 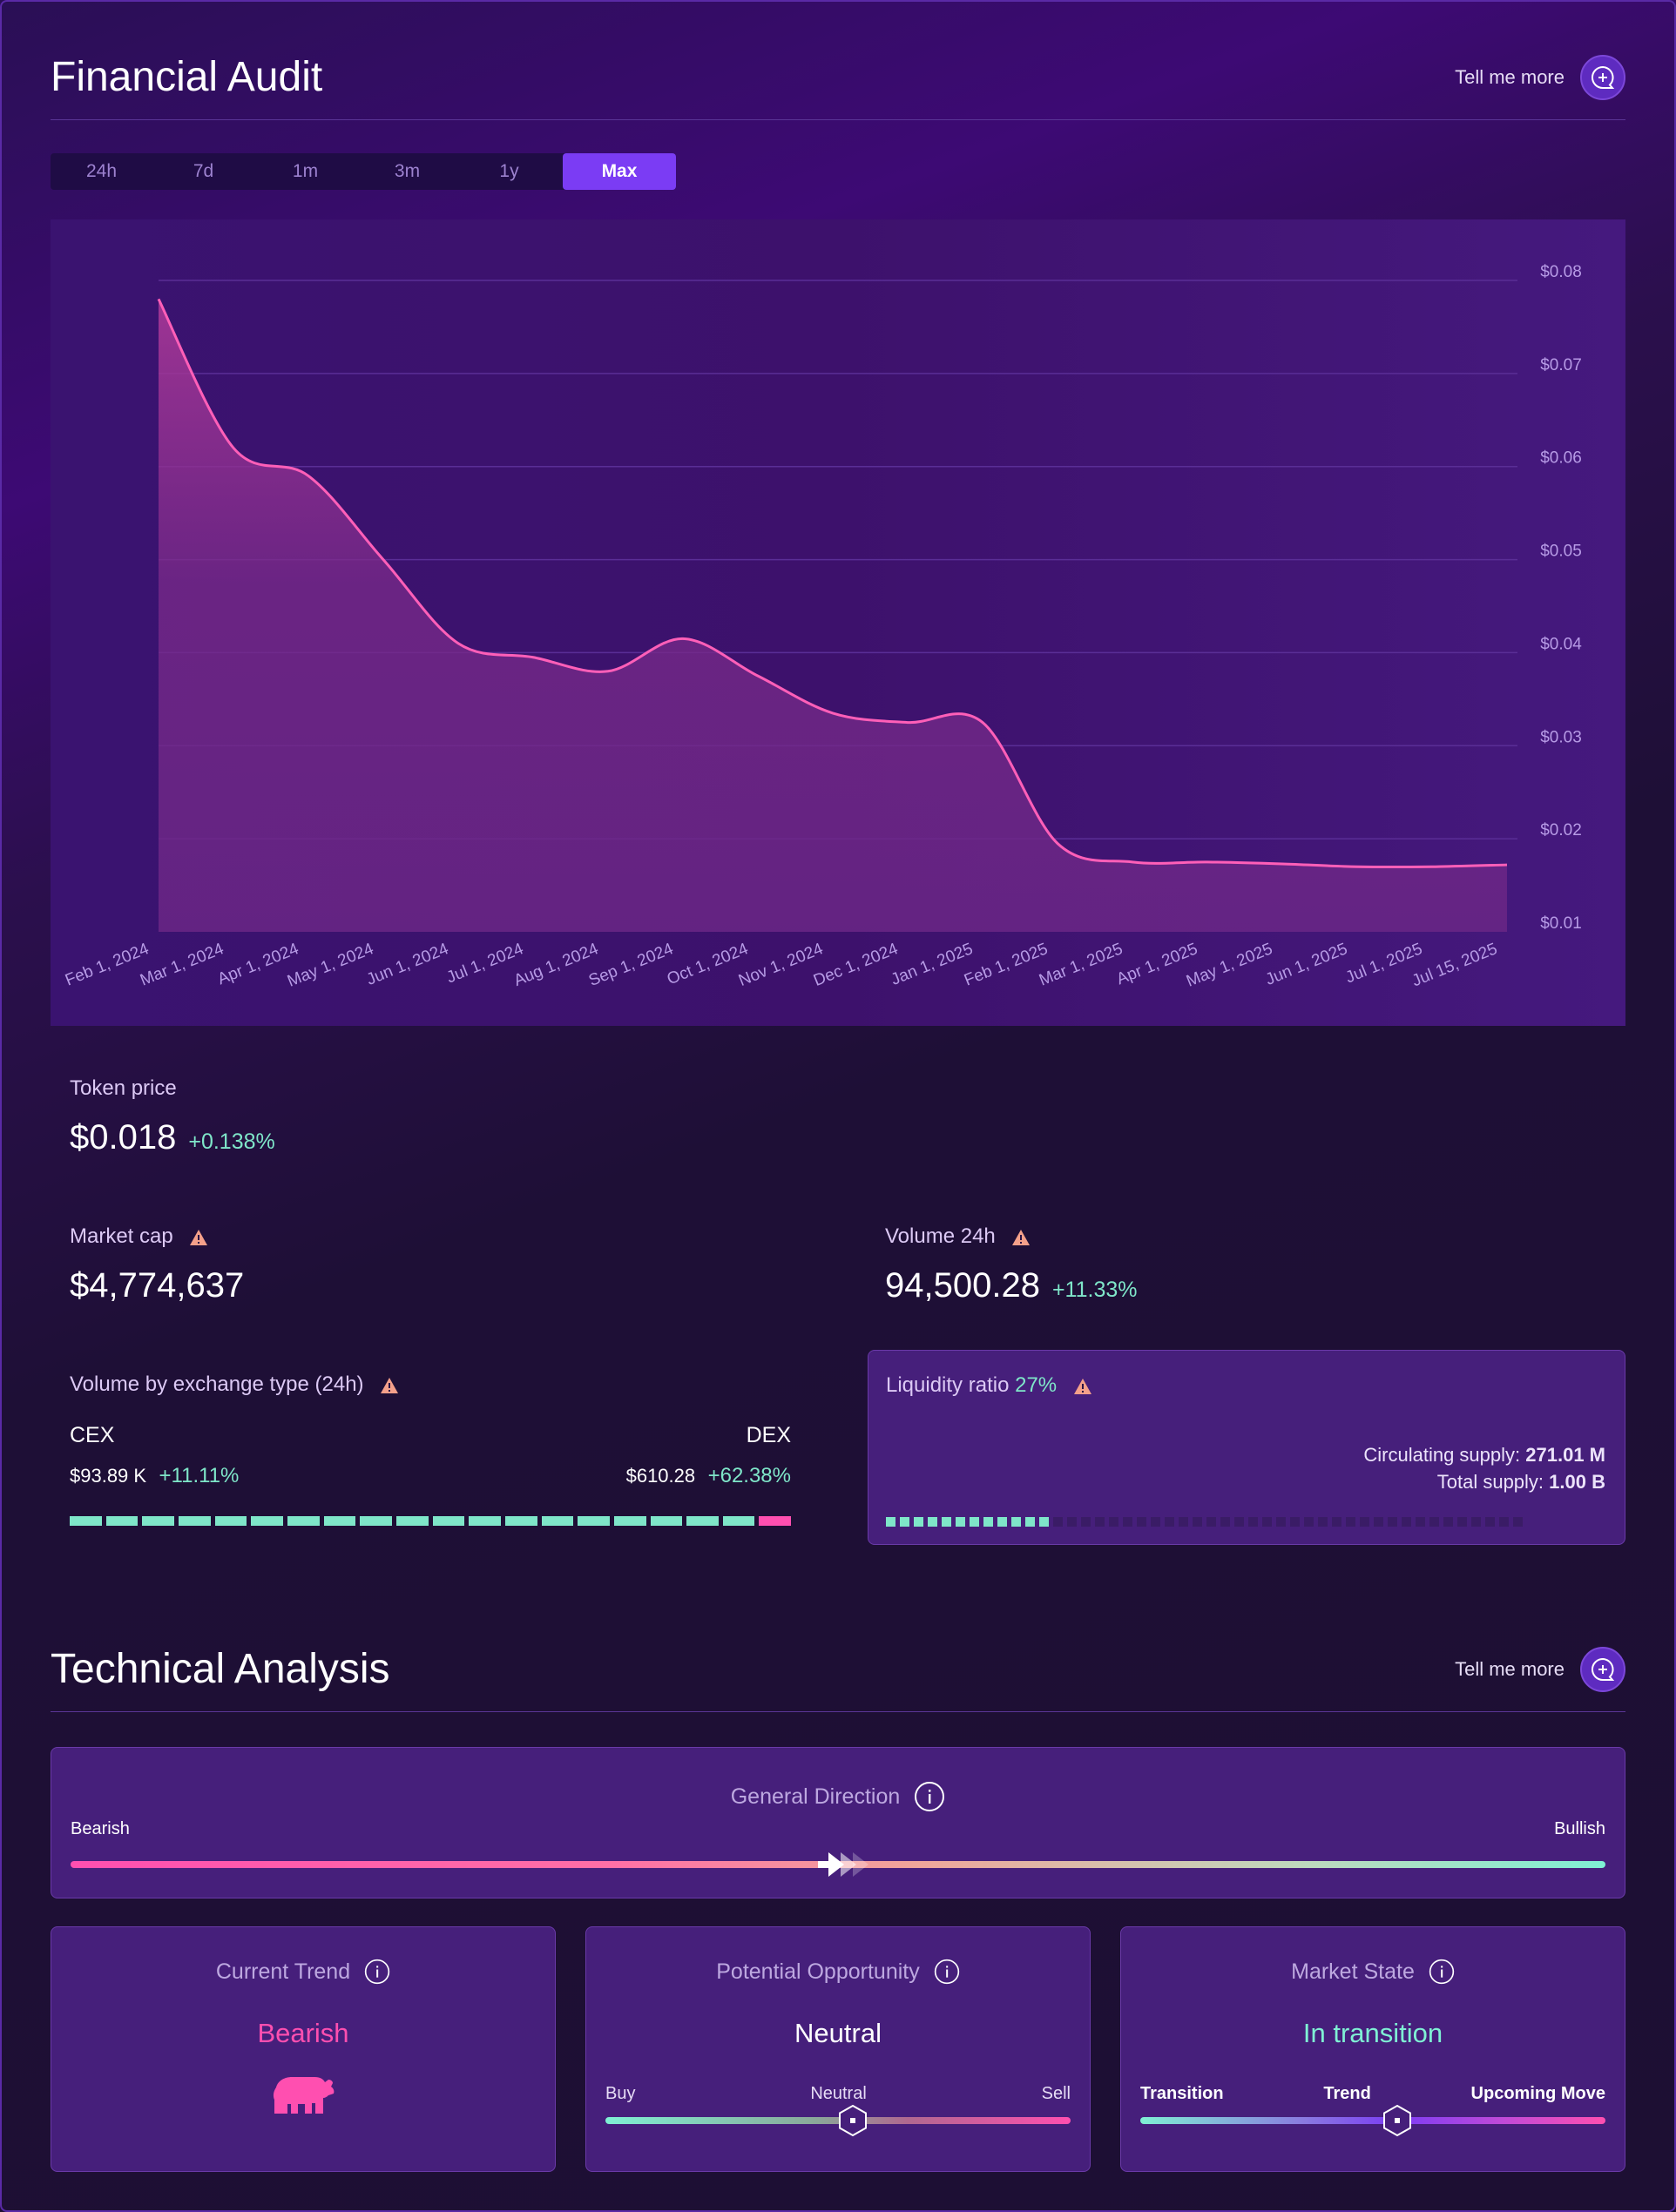 I want to click on direction-marker-icon, so click(x=843, y=1864).